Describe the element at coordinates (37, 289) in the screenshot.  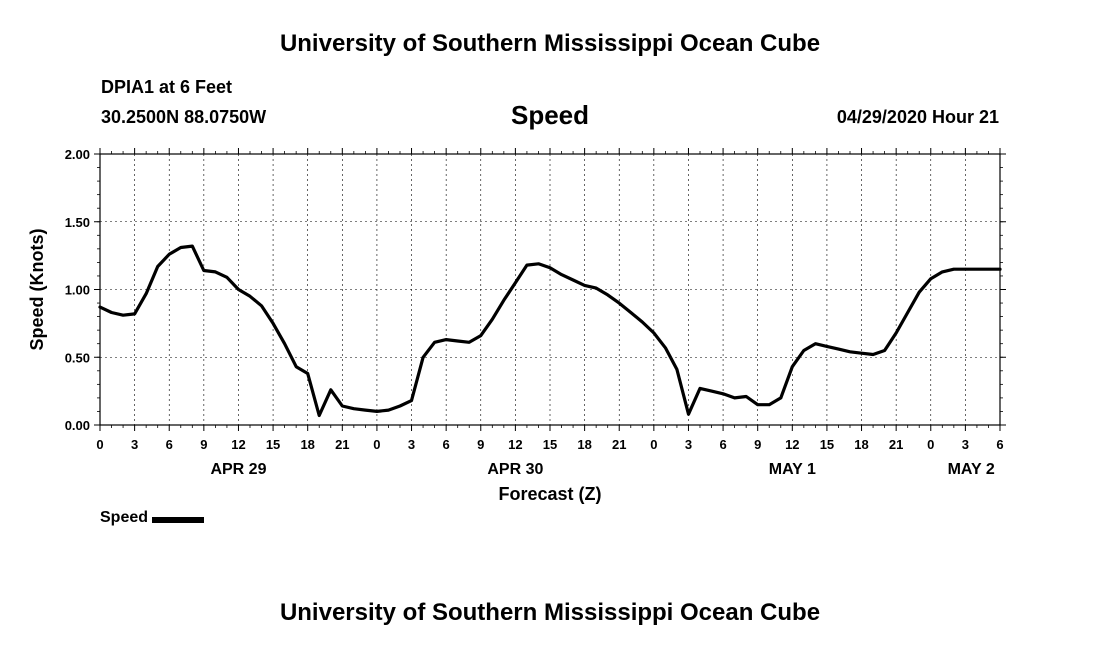
I see `y-axis-label: Speed (Knots)` at that location.